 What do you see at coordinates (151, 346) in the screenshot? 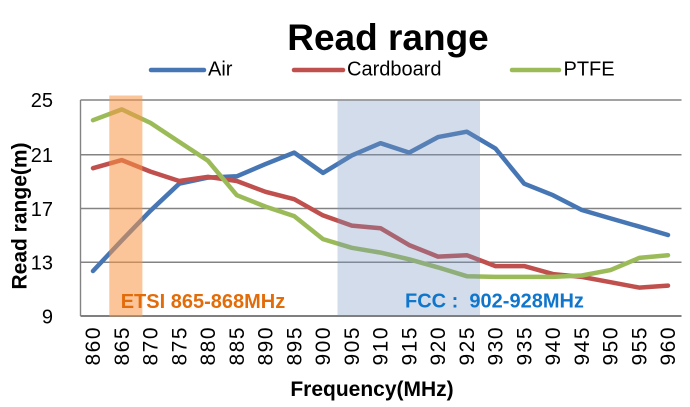
I see `svg-text: 870` at bounding box center [151, 346].